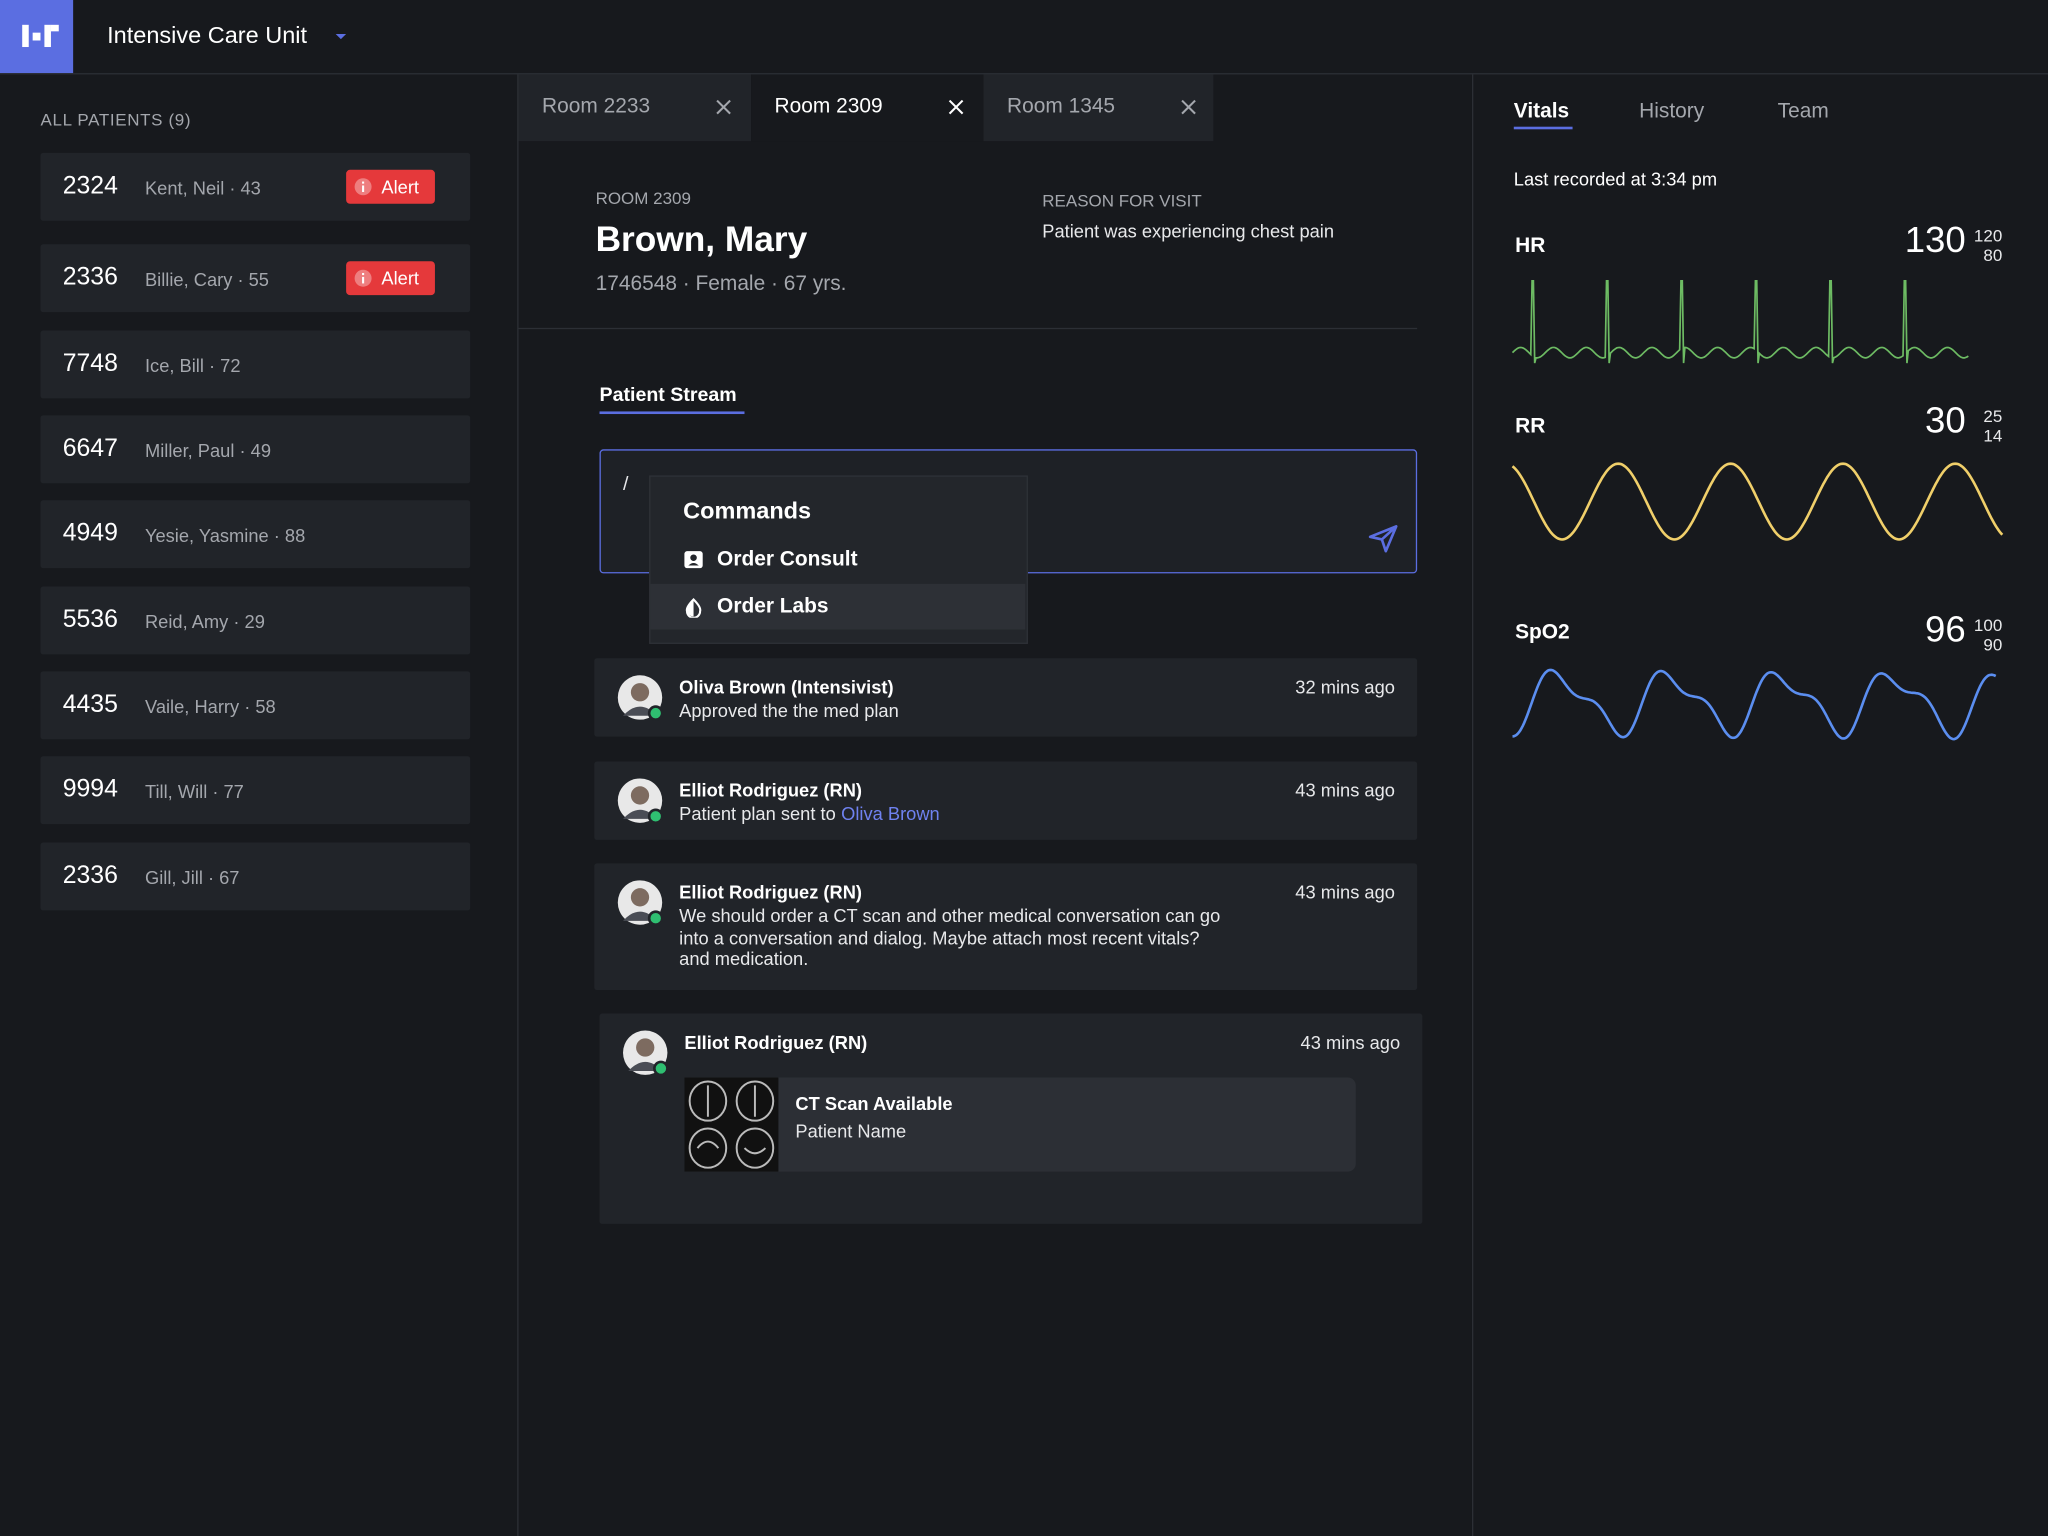  What do you see at coordinates (874, 1104) in the screenshot?
I see `attachment-title: CT Scan Available` at bounding box center [874, 1104].